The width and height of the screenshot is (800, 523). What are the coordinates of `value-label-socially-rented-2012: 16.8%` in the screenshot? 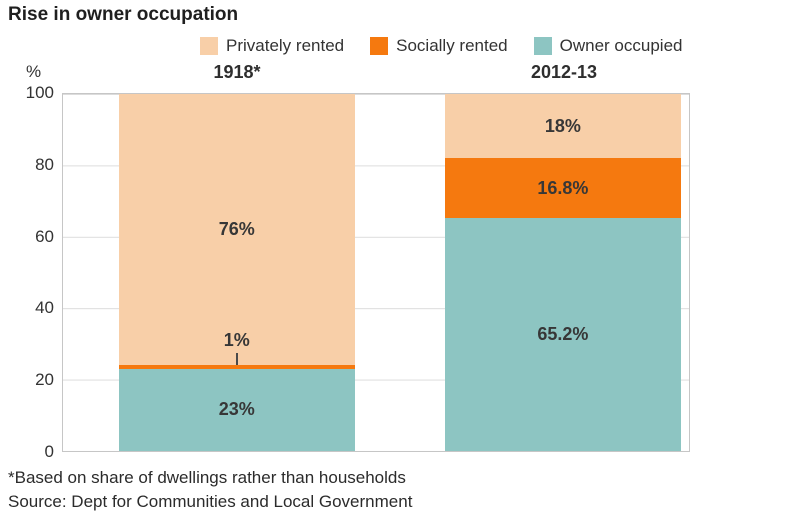 It's located at (563, 187).